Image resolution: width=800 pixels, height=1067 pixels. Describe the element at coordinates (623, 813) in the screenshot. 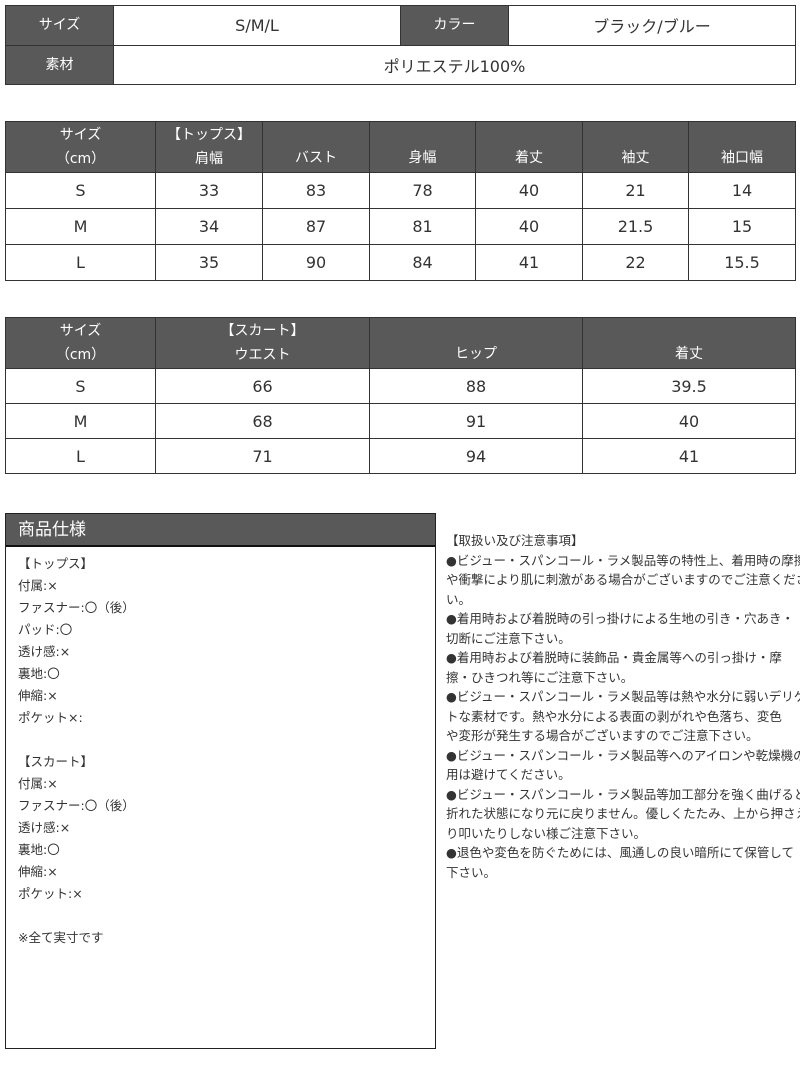

I see `text-line: 折れた状態になり元に戻りません。優しくたたみ、上から押さえた` at that location.